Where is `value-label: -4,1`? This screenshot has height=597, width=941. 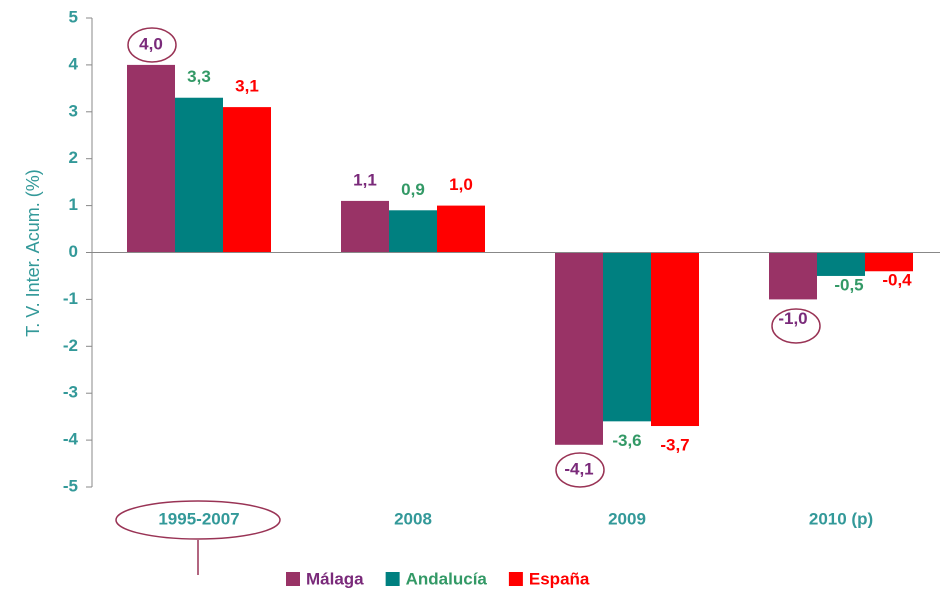 value-label: -4,1 is located at coordinates (578, 468).